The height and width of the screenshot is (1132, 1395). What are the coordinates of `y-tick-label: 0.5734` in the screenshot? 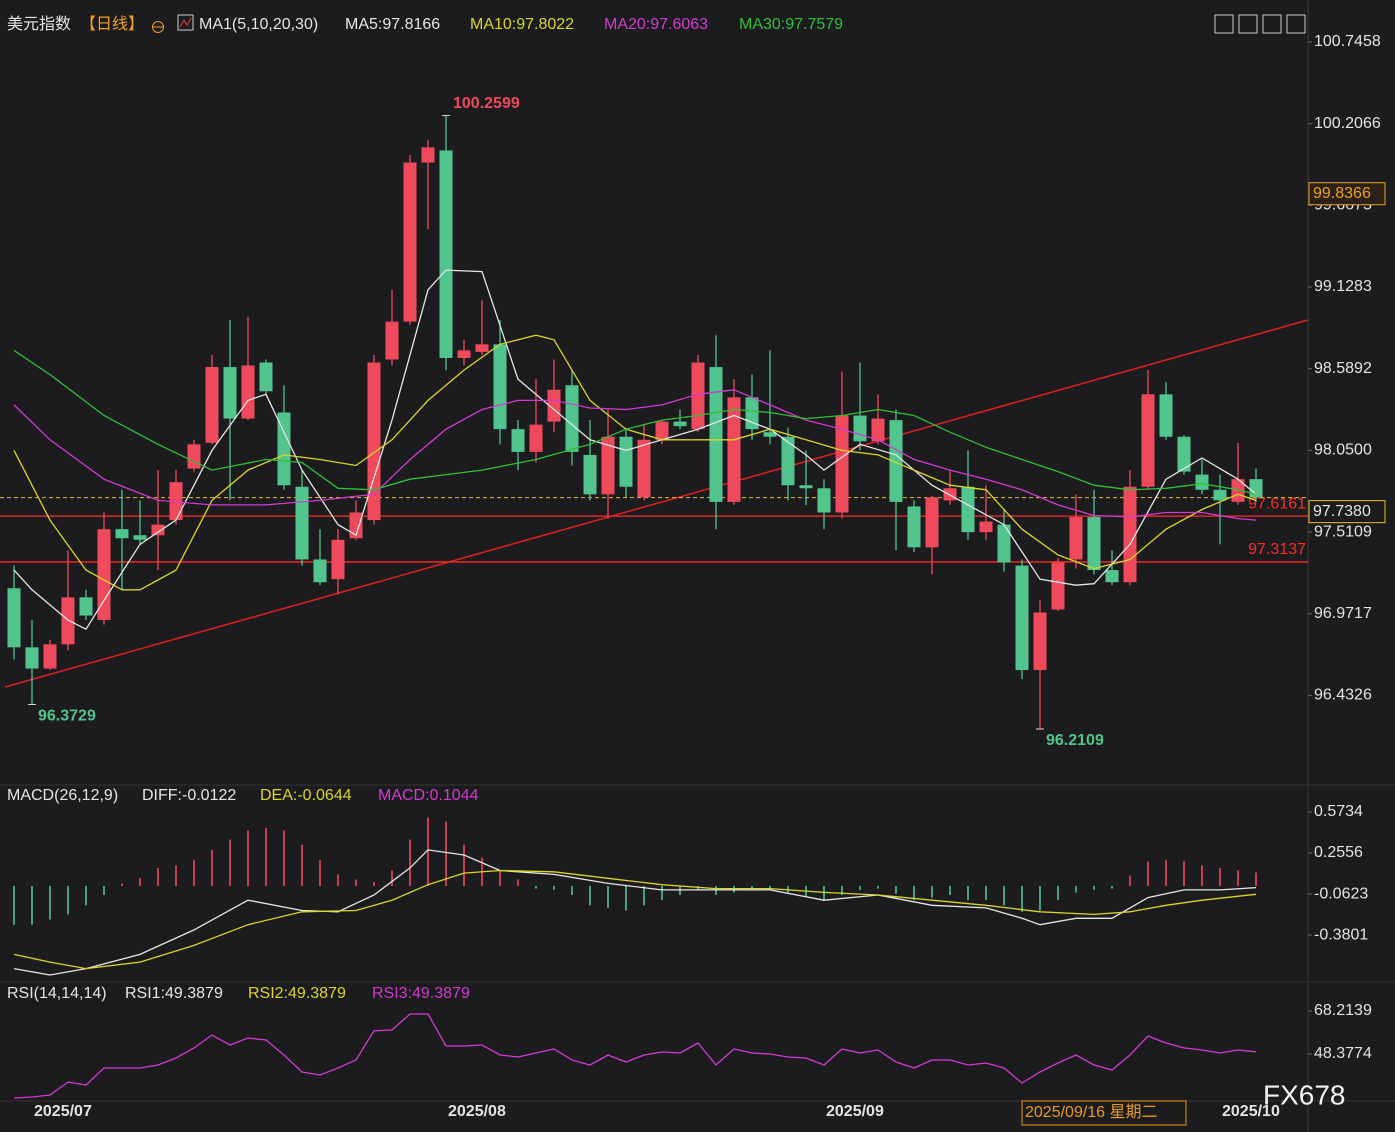 It's located at (1338, 811).